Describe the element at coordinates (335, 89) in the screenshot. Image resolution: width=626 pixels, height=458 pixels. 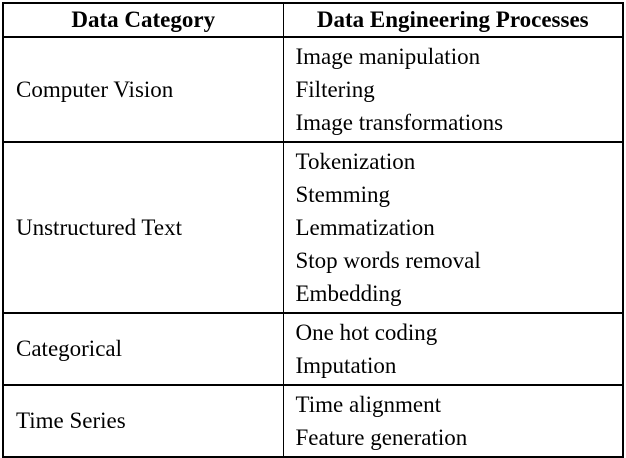
I see `process-item: Filtering` at that location.